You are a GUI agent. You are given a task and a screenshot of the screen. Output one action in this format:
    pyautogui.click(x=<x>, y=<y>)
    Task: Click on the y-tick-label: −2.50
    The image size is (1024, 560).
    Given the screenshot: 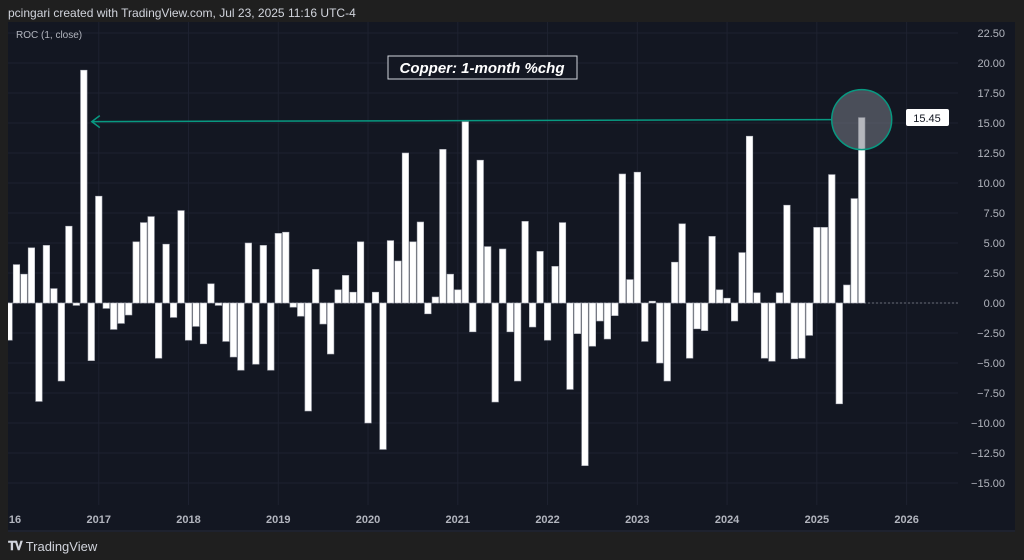 What is the action you would take?
    pyautogui.click(x=991, y=334)
    